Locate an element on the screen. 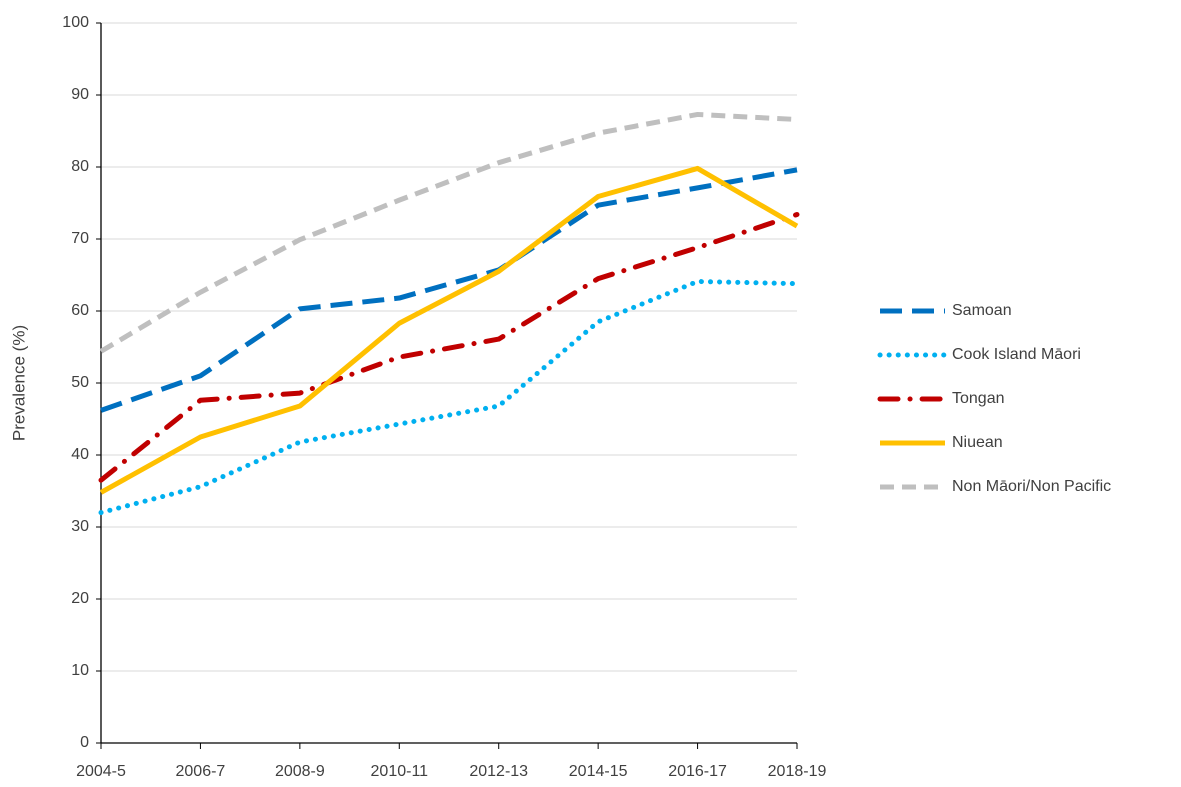 Image resolution: width=1181 pixels, height=787 pixels. x-tick-label: 2014-15 is located at coordinates (598, 771).